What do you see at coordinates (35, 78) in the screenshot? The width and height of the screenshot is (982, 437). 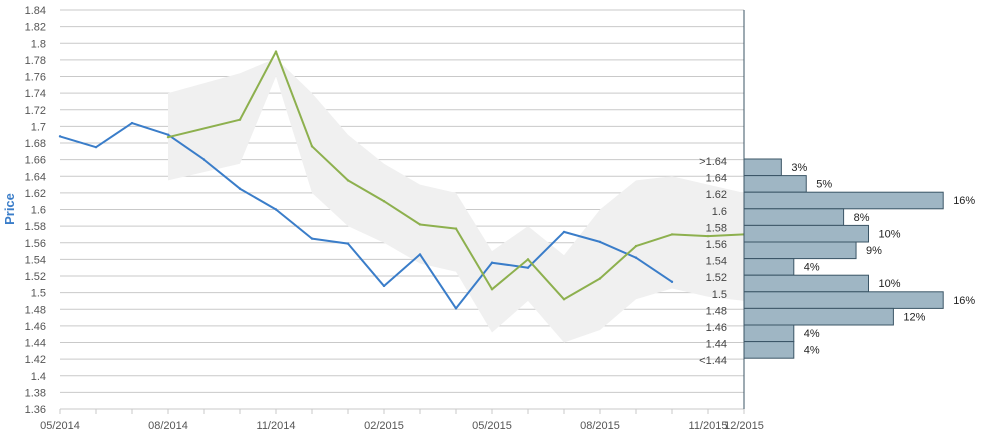 I see `y-tick-label: 1.76` at bounding box center [35, 78].